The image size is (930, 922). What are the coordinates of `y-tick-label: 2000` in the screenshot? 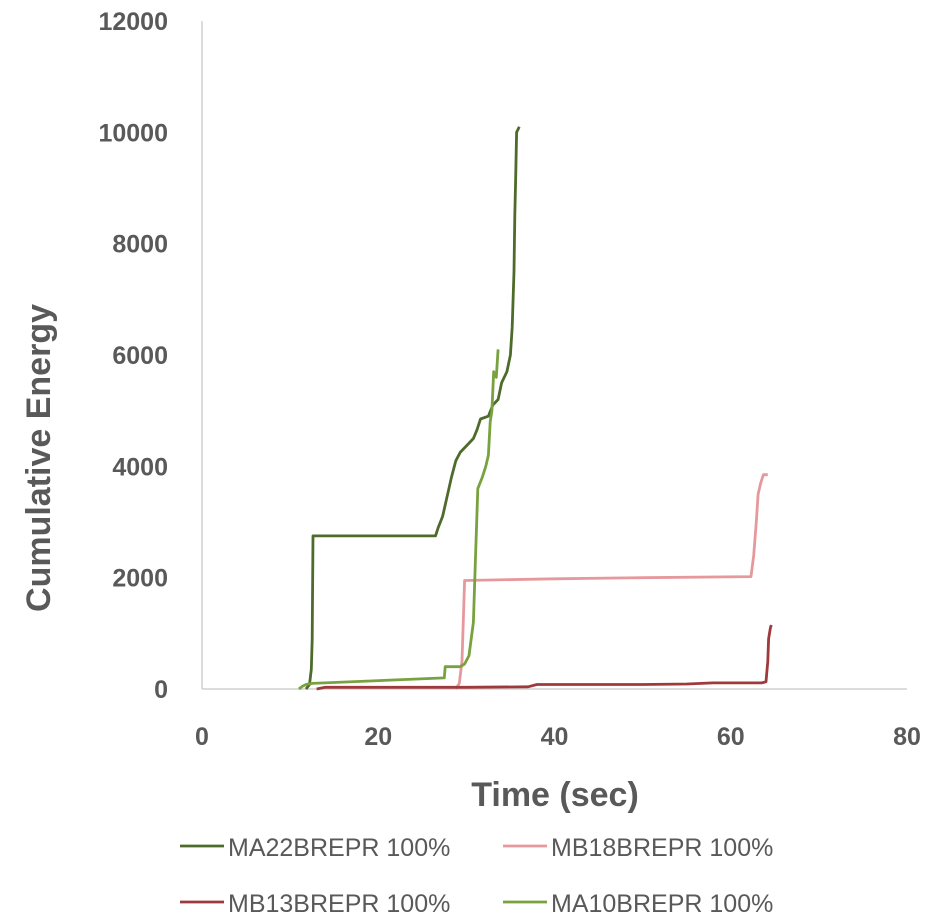 It's located at (140, 579).